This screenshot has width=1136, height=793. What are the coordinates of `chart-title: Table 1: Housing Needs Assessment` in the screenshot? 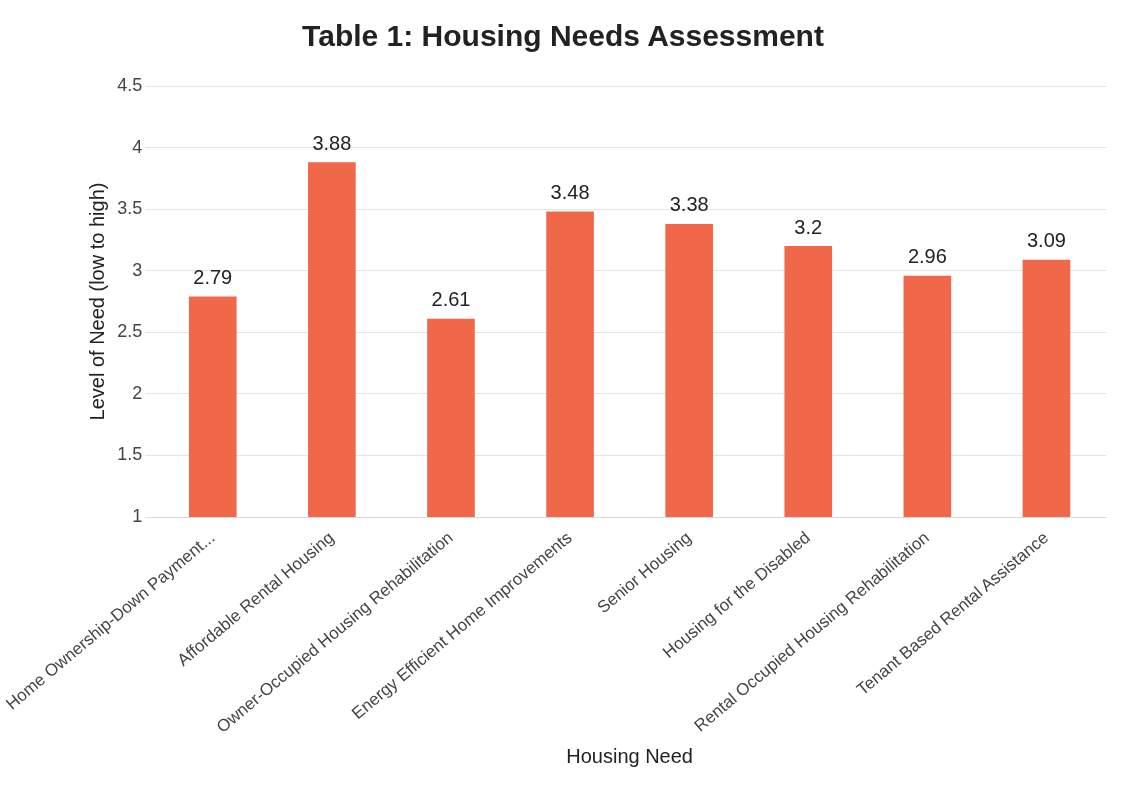 It's located at (563, 36).